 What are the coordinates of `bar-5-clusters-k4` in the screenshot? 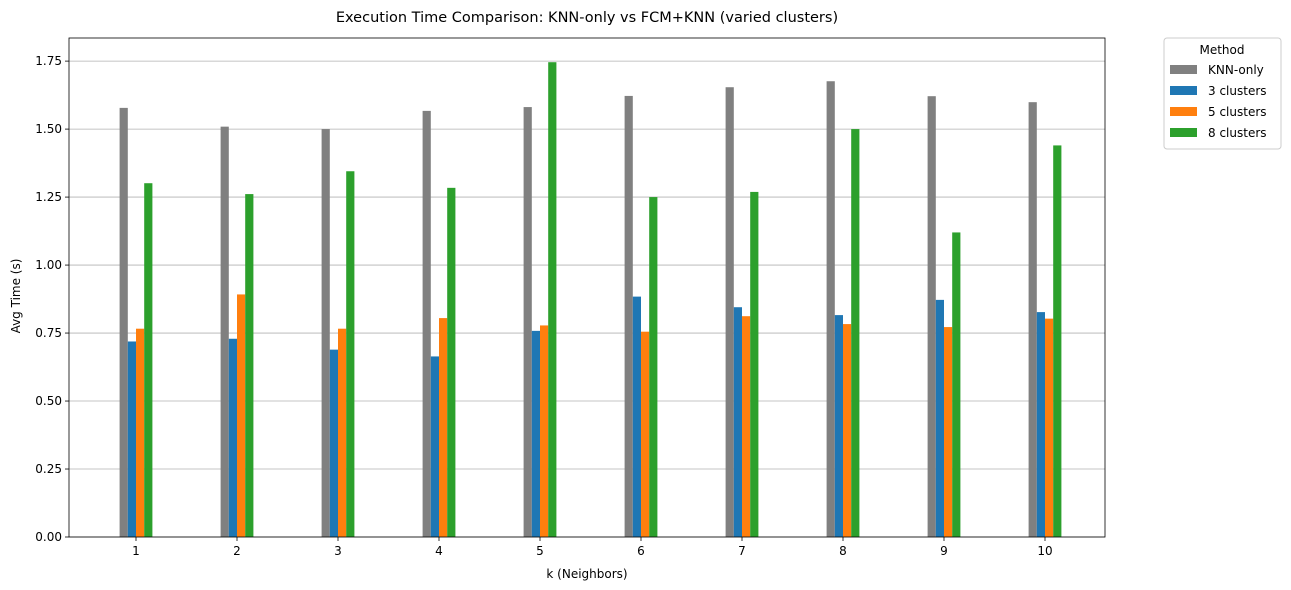 It's located at (443, 427).